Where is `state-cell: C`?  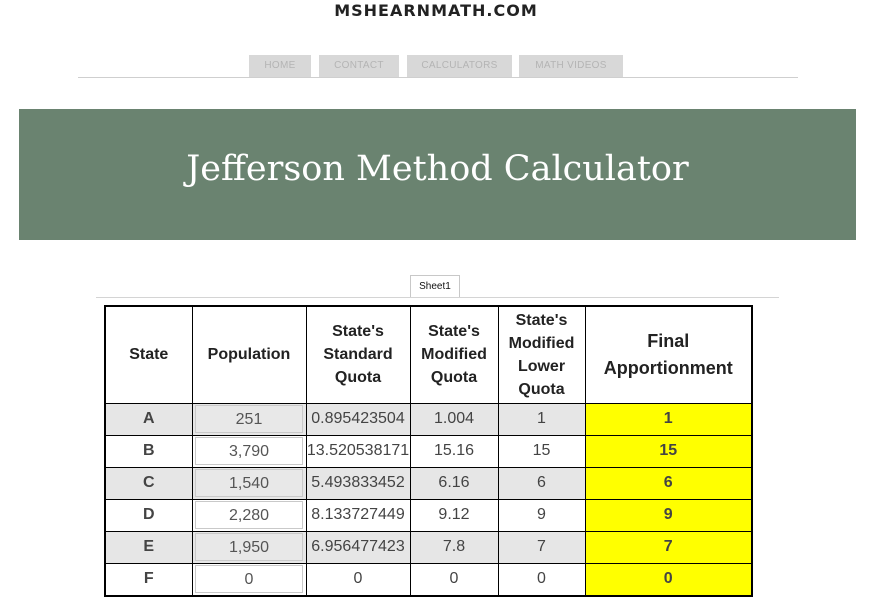
state-cell: C is located at coordinates (148, 483).